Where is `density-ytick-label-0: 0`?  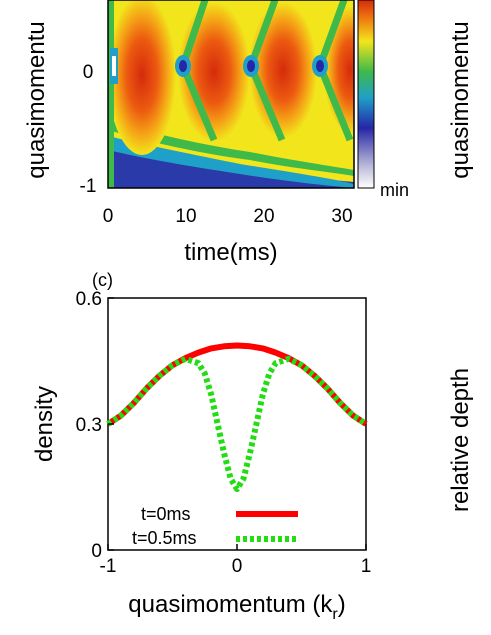
density-ytick-label-0: 0 is located at coordinates (96, 551).